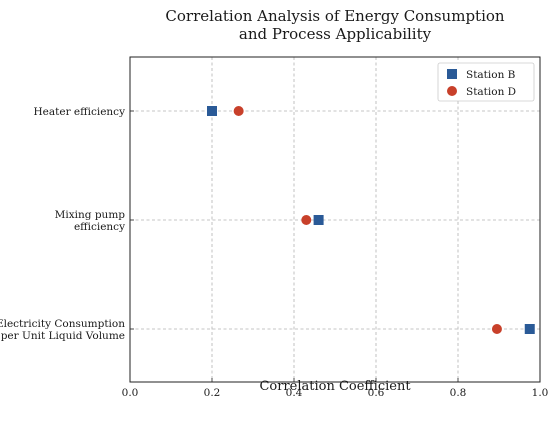  Describe the element at coordinates (540, 393) in the screenshot. I see `x-tick-label-5: 1.0` at that location.